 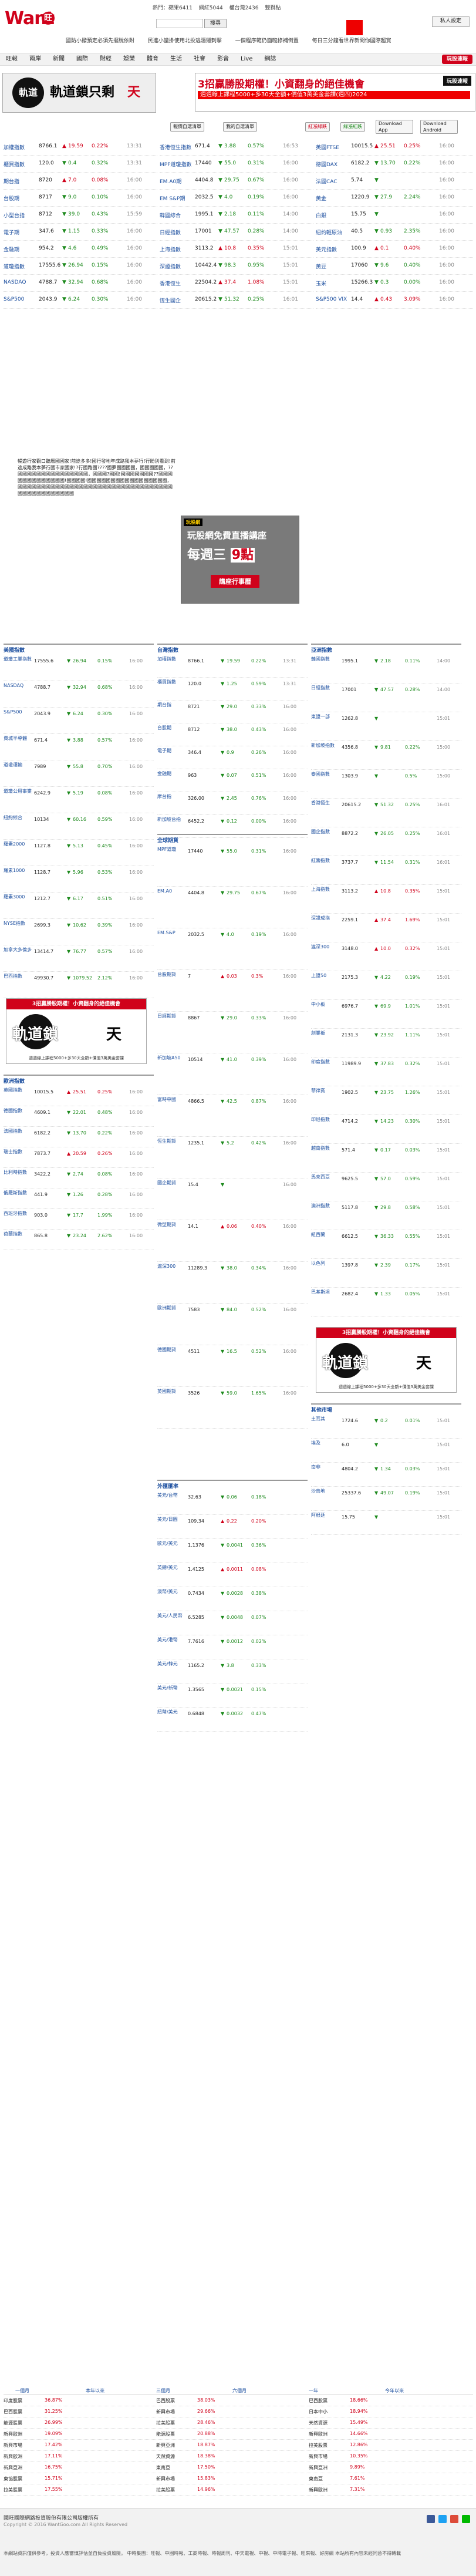 What do you see at coordinates (394, 181) in the screenshot?
I see `quote-row: 法國CAC 5.74 16:00 ▼` at bounding box center [394, 181].